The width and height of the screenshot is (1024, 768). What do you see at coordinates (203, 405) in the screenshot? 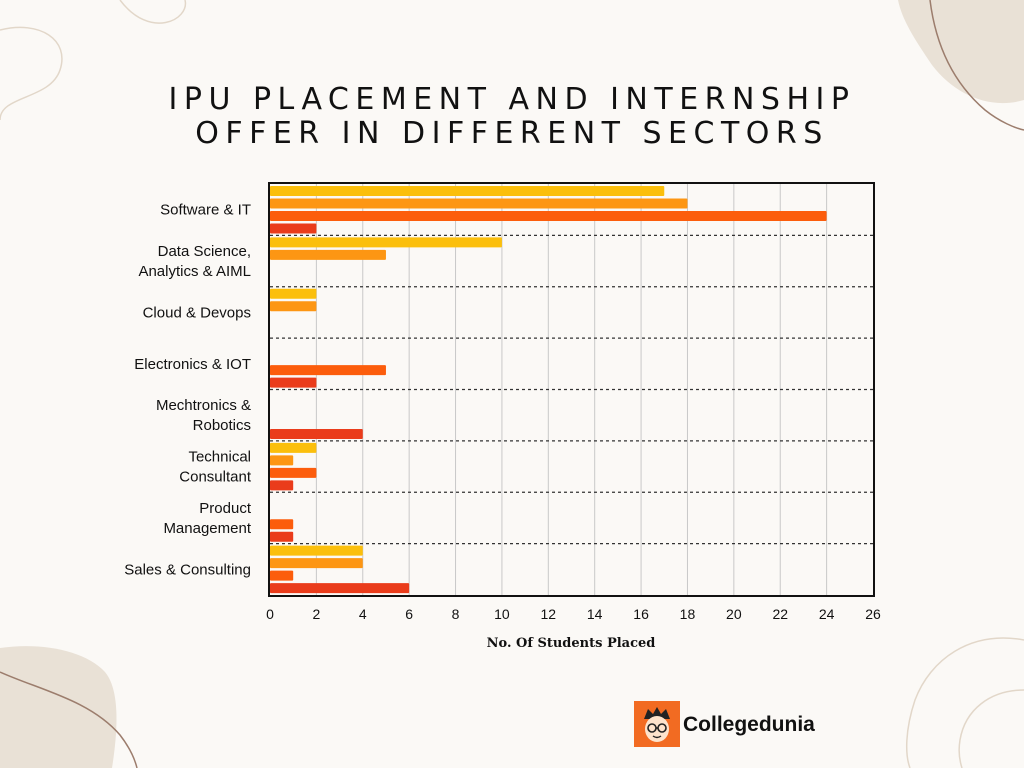
I see `category-label: Mechtronics &` at bounding box center [203, 405].